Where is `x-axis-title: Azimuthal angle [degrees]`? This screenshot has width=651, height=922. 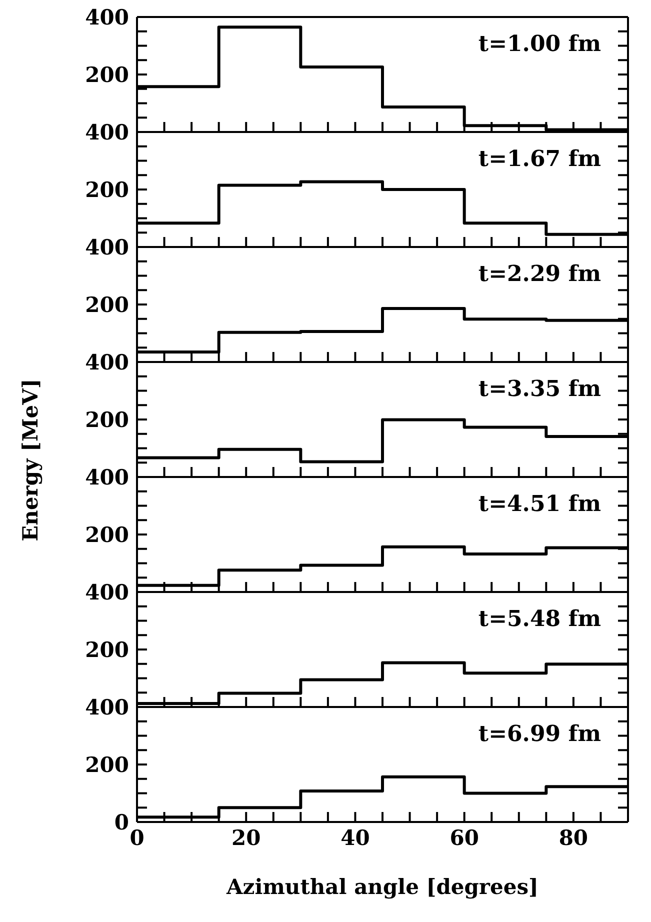
x-axis-title: Azimuthal angle [degrees] is located at coordinates (382, 886).